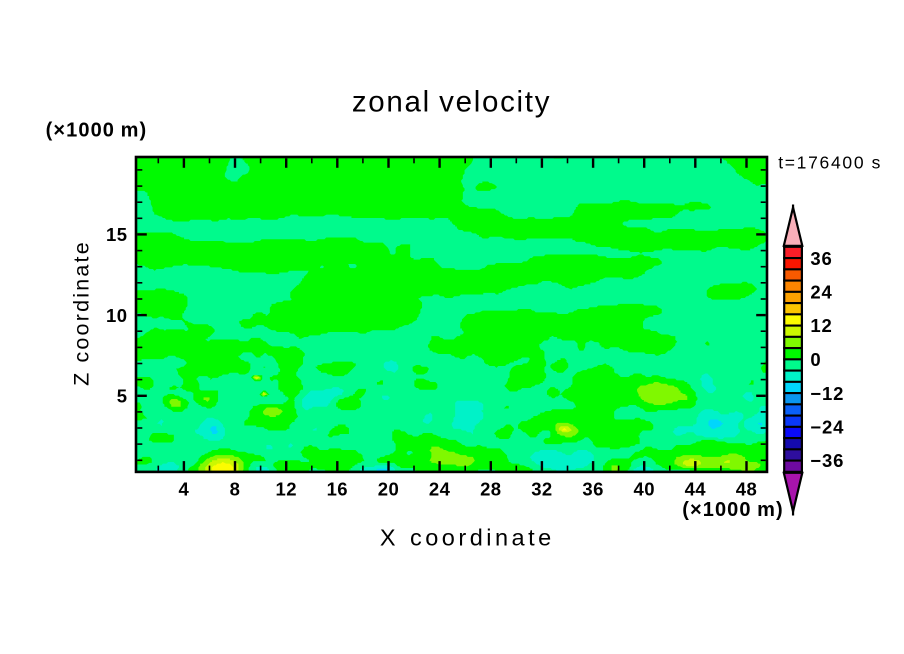  What do you see at coordinates (122, 395) in the screenshot?
I see `svg-text: 5` at bounding box center [122, 395].